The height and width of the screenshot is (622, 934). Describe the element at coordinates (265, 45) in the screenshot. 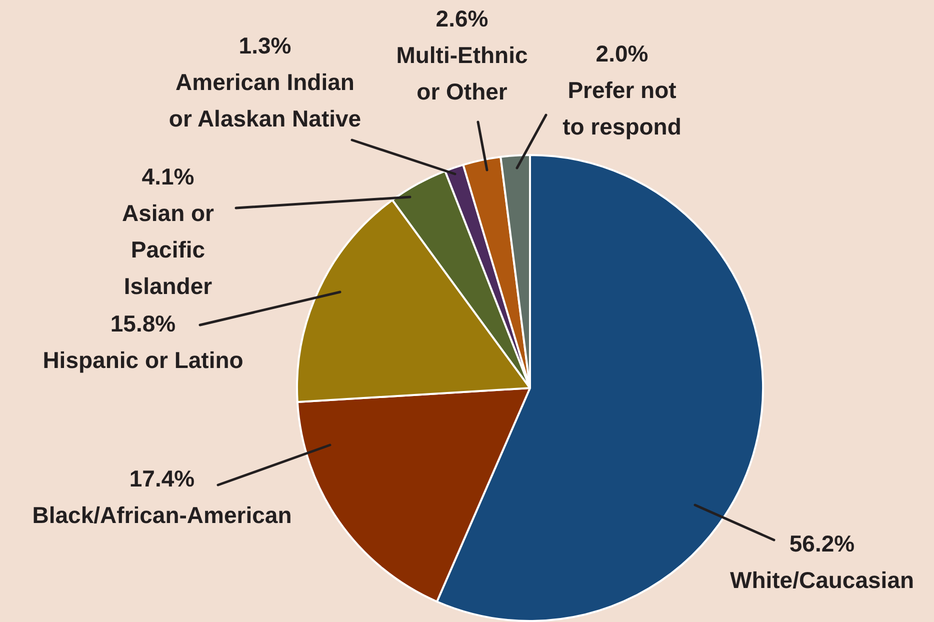

I see `data-label: 1.3%` at that location.